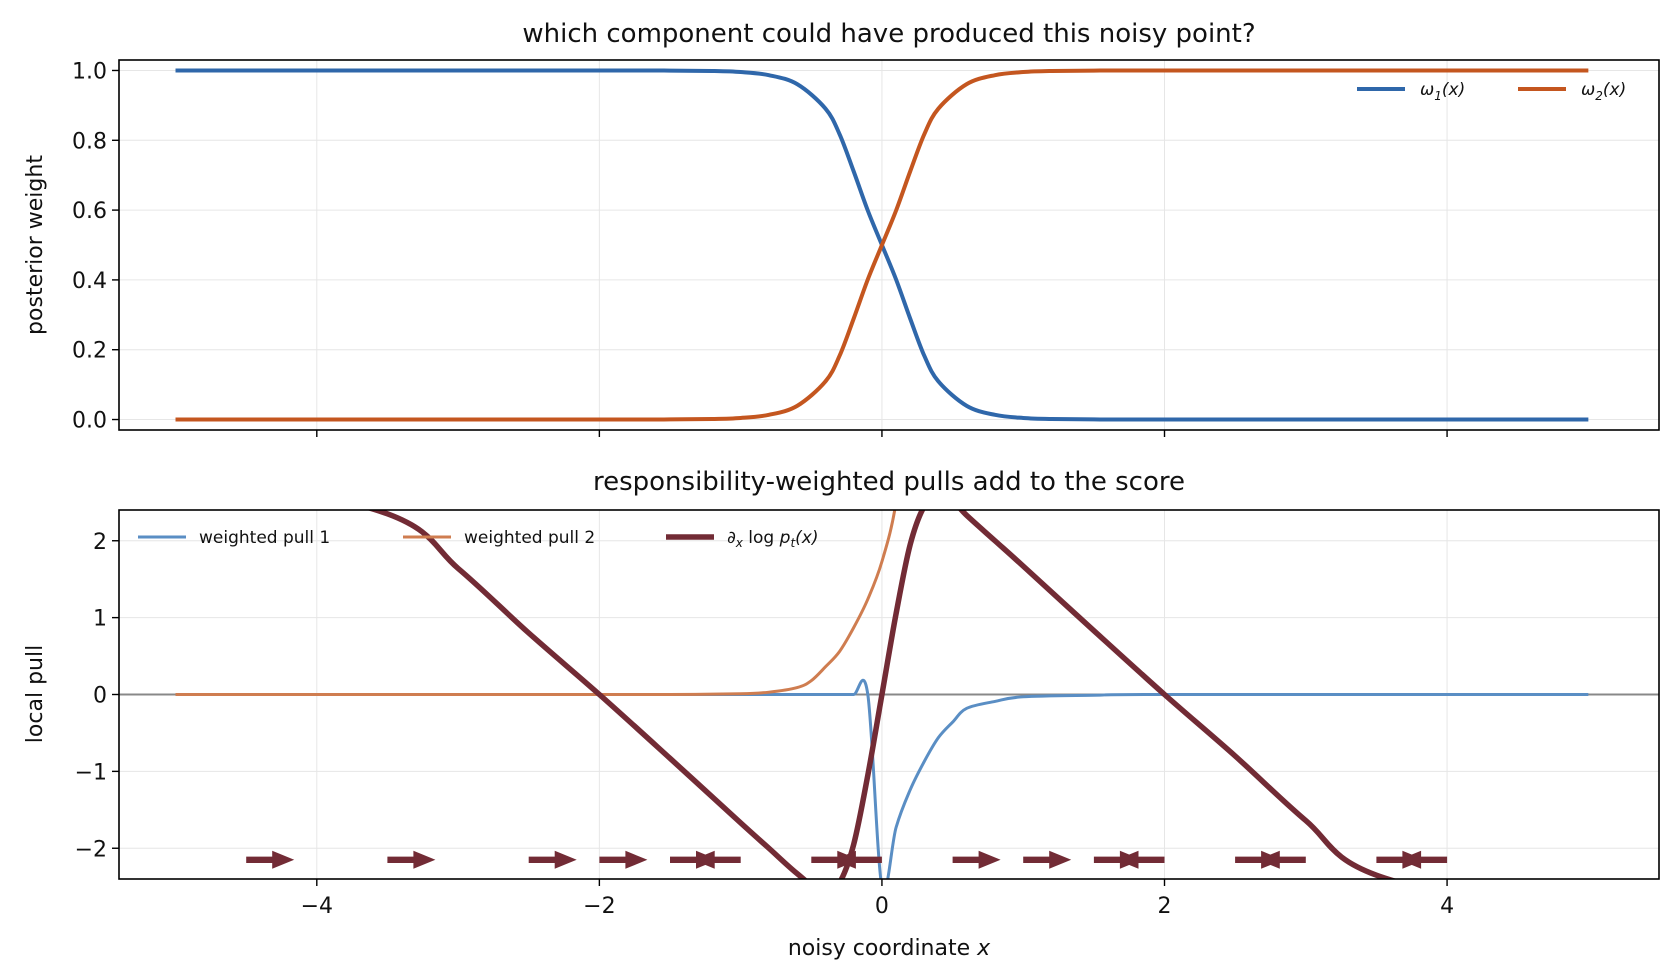 This screenshot has width=1672, height=978. I want to click on bottom-x-tick-label: −2, so click(599, 906).